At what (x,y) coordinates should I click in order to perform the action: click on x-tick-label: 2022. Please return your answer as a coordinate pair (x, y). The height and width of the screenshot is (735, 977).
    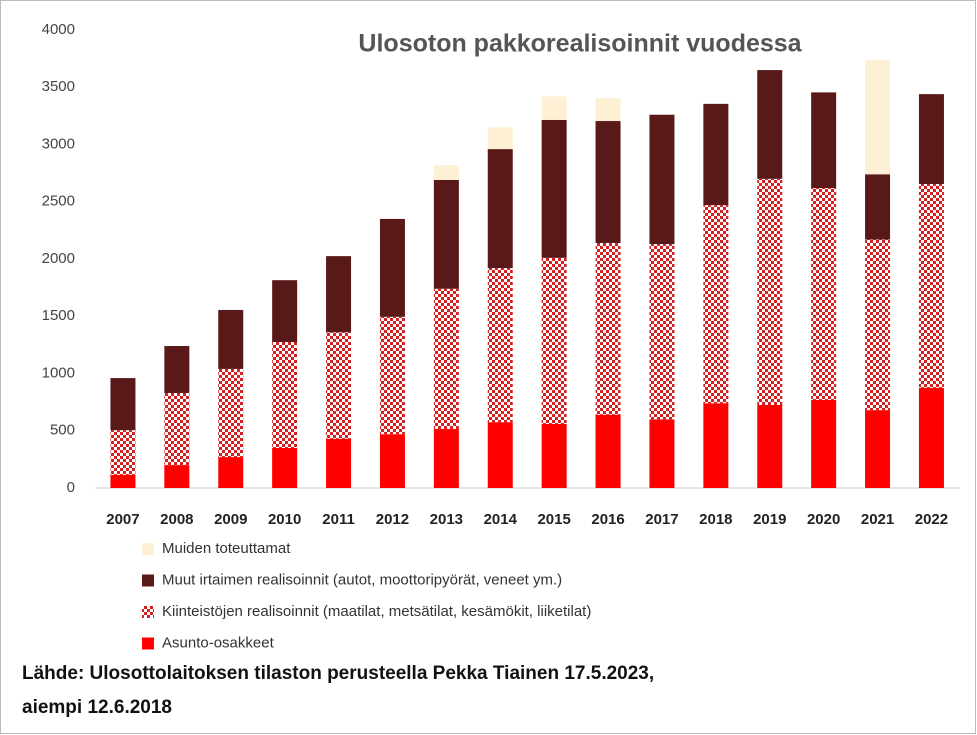
    Looking at the image, I should click on (931, 519).